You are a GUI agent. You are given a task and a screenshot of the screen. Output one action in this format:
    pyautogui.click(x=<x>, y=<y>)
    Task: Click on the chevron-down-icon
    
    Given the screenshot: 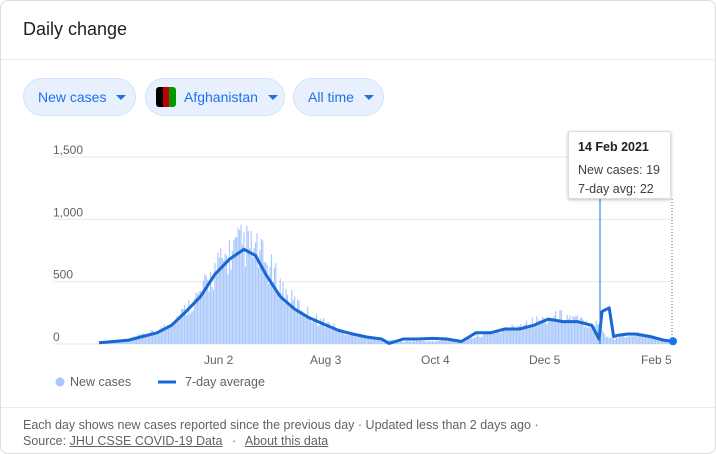 What is the action you would take?
    pyautogui.click(x=368, y=97)
    